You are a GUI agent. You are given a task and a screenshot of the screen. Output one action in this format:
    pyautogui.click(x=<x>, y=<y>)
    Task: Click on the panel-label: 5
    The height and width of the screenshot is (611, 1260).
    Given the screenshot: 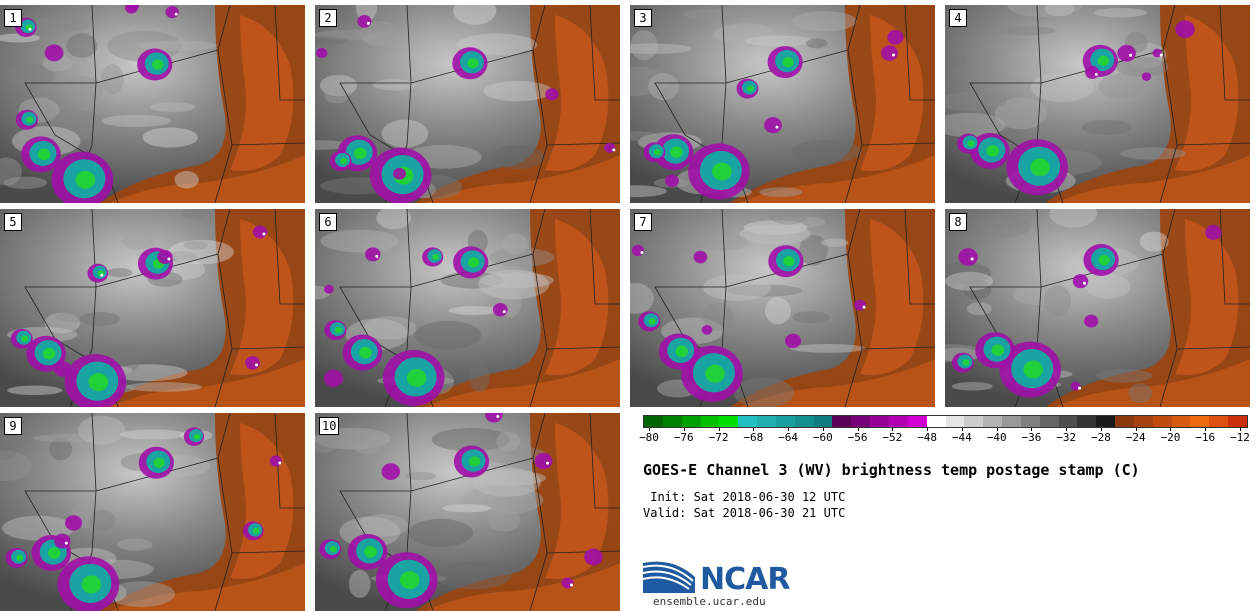 What is the action you would take?
    pyautogui.click(x=13, y=222)
    